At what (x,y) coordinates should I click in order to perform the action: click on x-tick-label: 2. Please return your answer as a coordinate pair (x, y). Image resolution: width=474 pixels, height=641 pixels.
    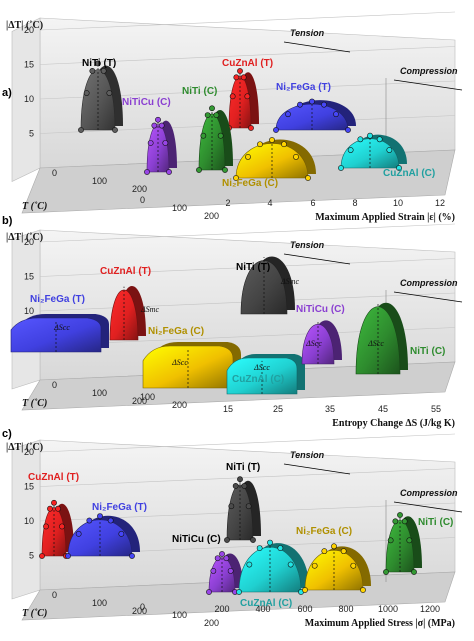
    Looking at the image, I should click on (227, 203).